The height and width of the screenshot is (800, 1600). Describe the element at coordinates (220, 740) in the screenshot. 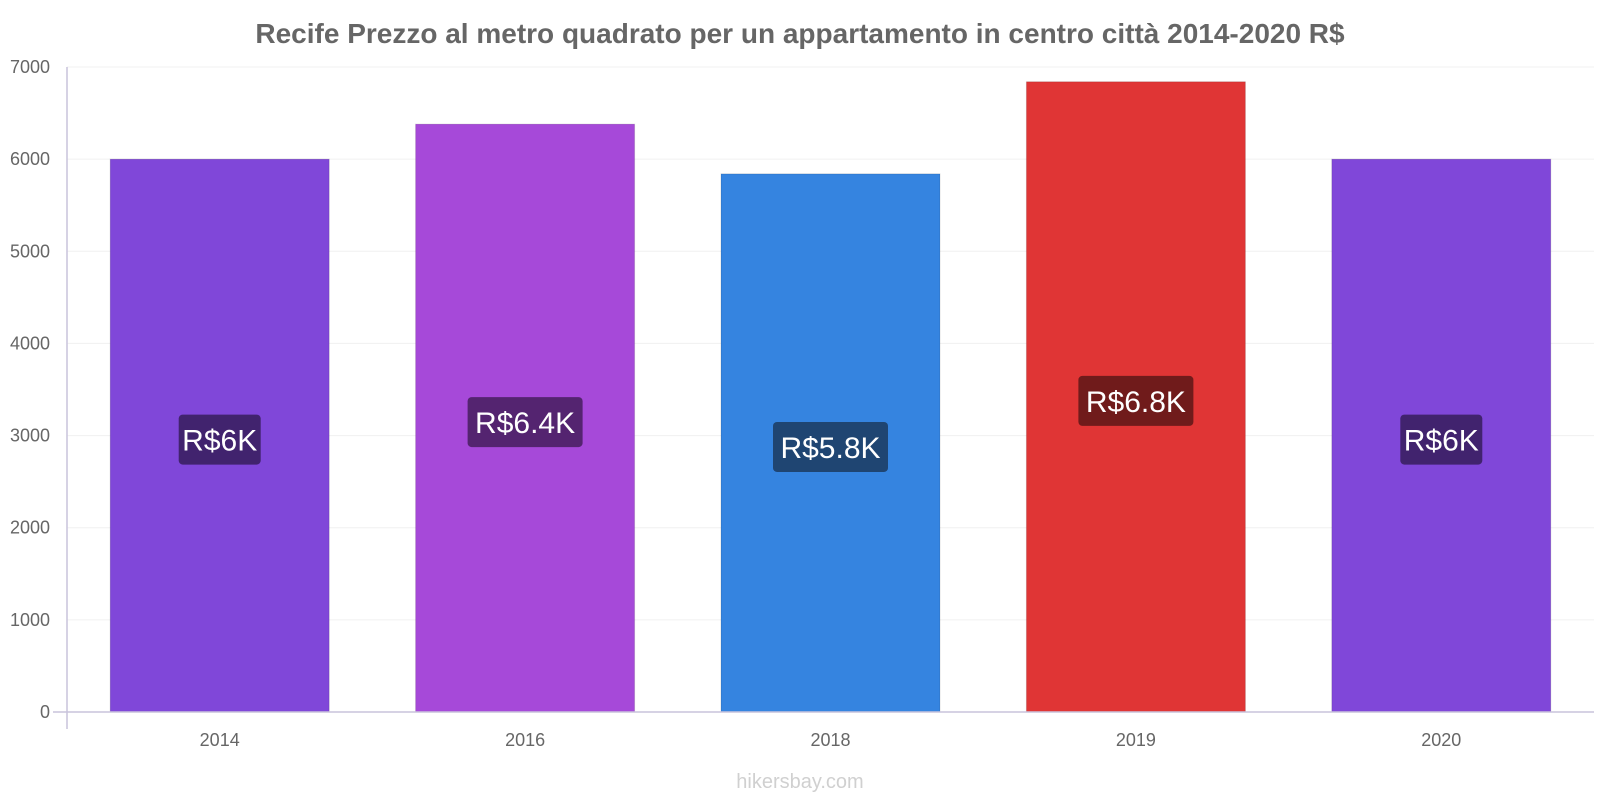

I see `x-tick-label: 2014` at that location.